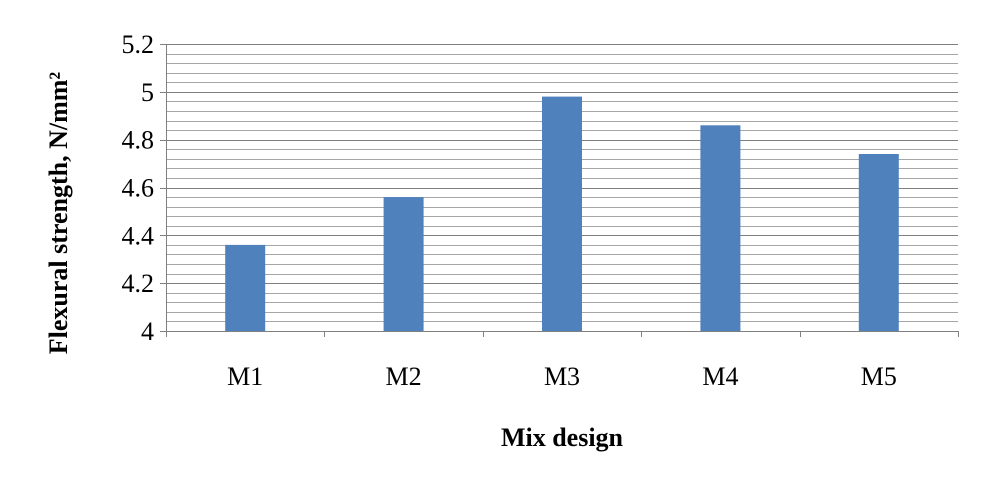 The image size is (981, 479). I want to click on y-tick-label: 4.4, so click(138, 235).